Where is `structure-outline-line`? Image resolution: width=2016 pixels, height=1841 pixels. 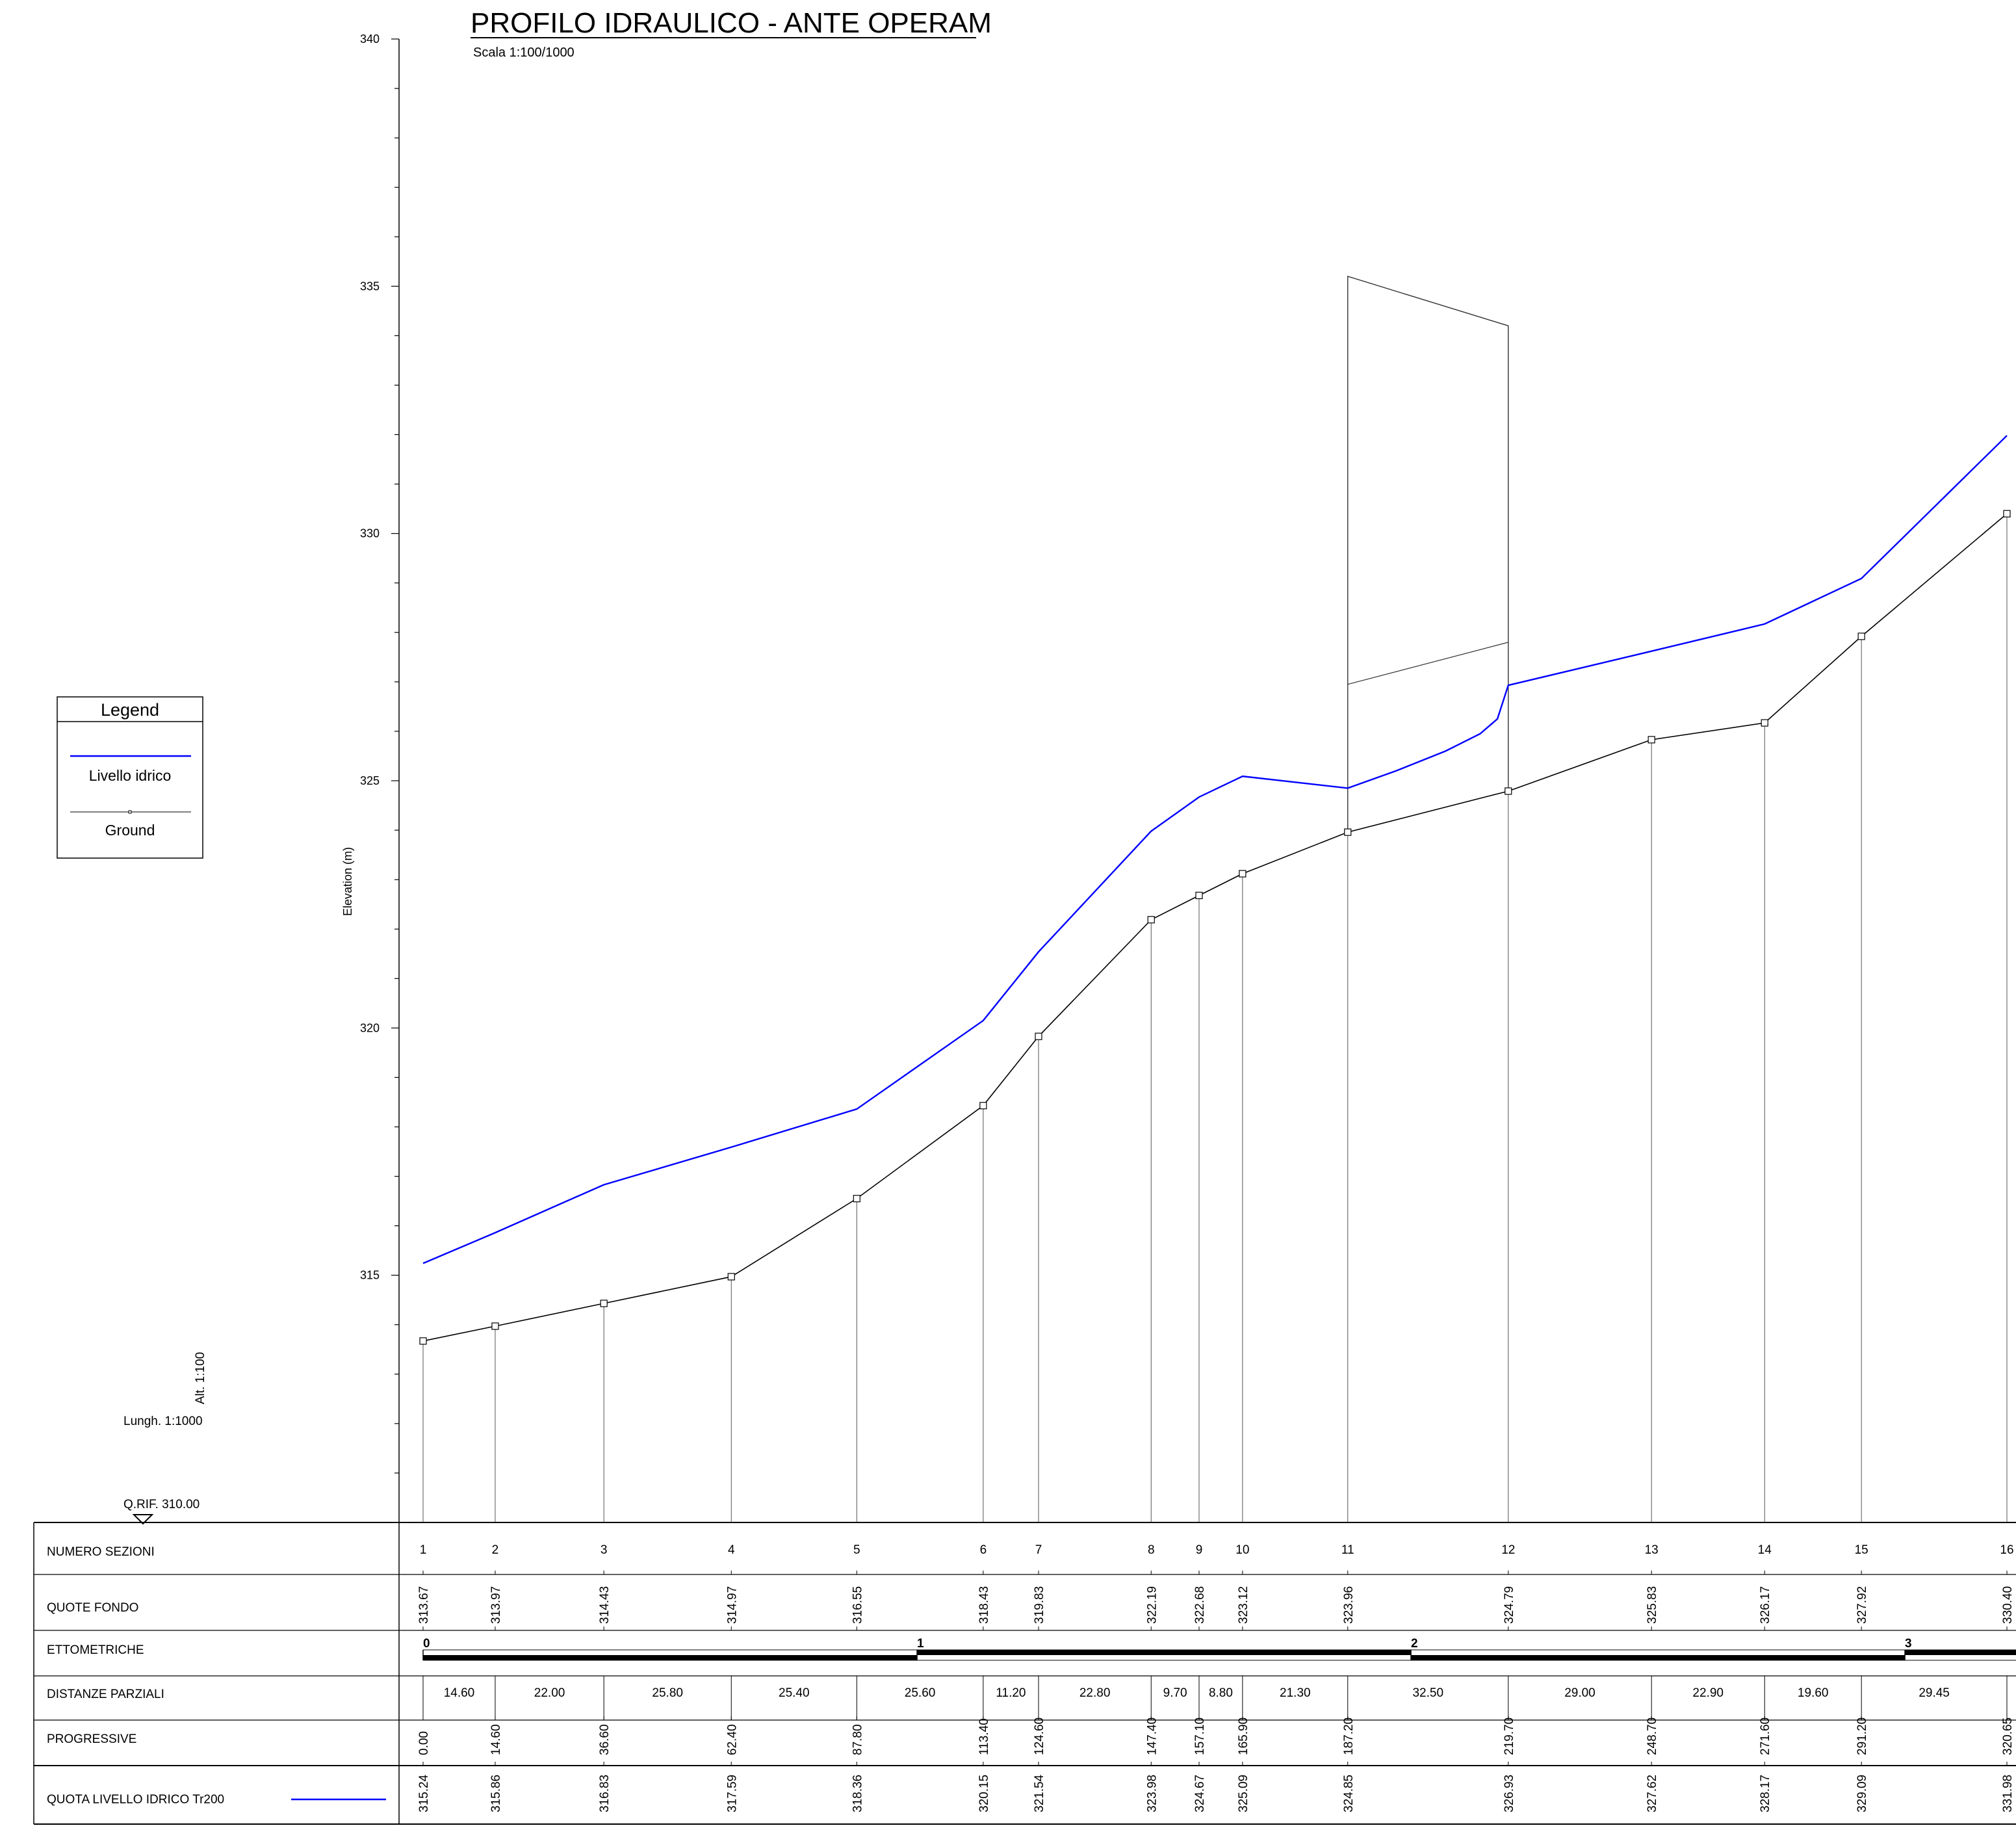
structure-outline-line is located at coordinates (1428, 554).